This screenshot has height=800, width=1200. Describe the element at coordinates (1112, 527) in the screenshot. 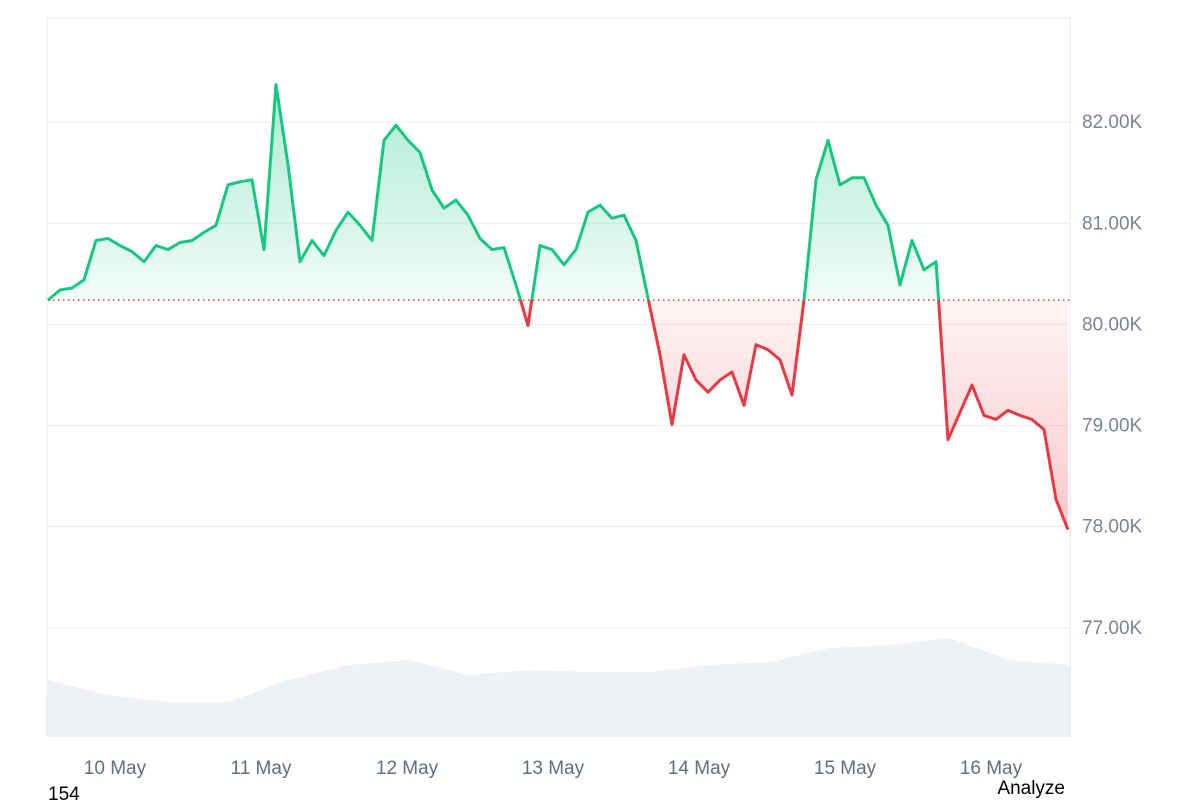

I see `y-tick-label: 78.00K` at that location.